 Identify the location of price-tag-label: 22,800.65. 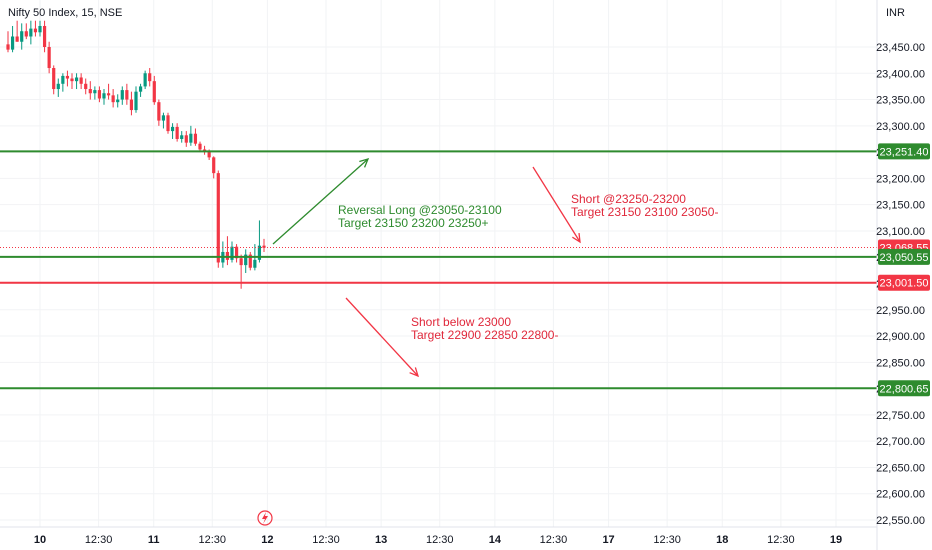
(904, 389).